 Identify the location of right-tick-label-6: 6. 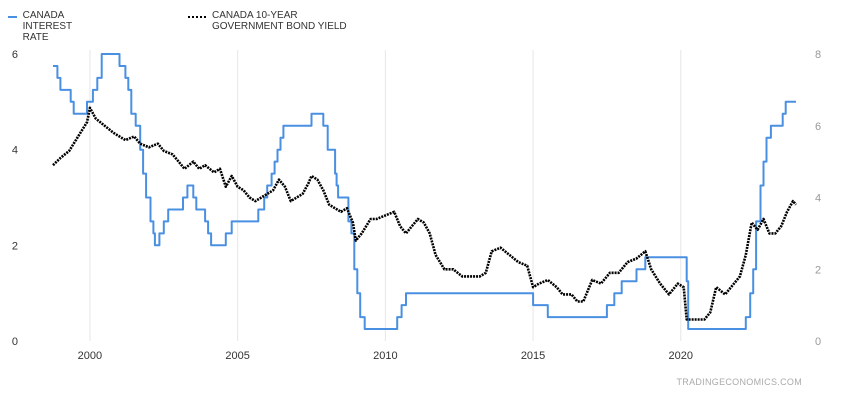
(818, 127).